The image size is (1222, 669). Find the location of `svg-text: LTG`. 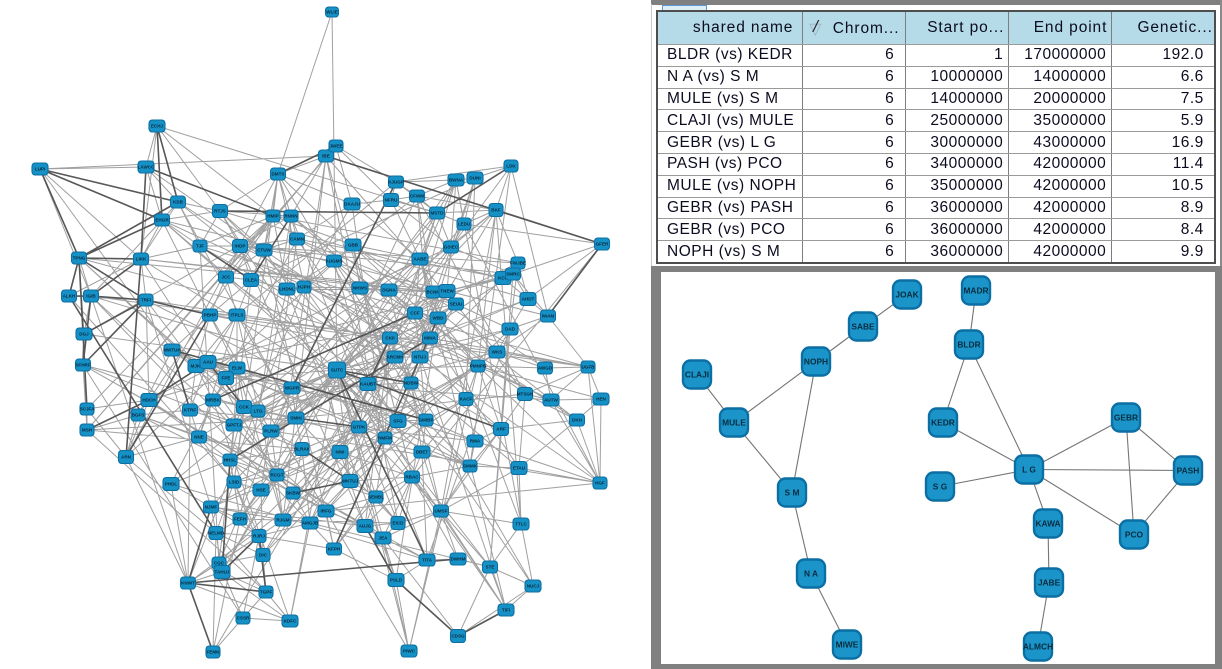

svg-text: LTG is located at coordinates (258, 411).